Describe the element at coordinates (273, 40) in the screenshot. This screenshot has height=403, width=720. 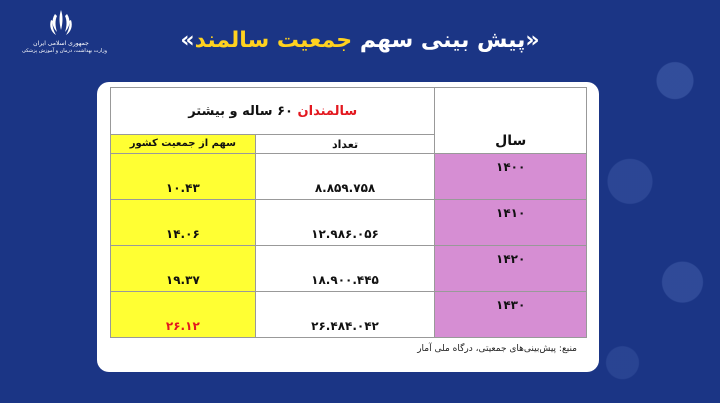
I see `title-highlight: جمعیت سالمند` at that location.